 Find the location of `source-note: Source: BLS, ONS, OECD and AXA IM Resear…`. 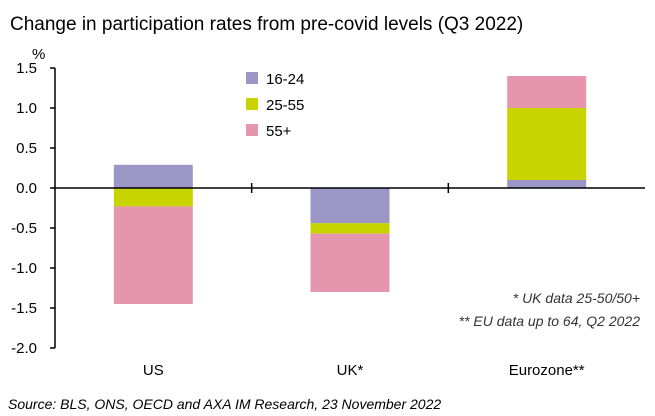

source-note: Source: BLS, ONS, OECD and AXA IM Resear… is located at coordinates (224, 404).